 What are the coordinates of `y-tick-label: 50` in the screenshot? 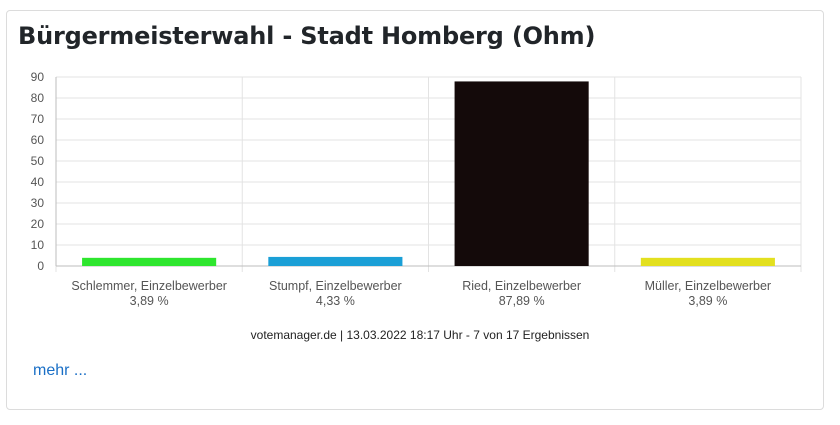 It's located at (38, 161).